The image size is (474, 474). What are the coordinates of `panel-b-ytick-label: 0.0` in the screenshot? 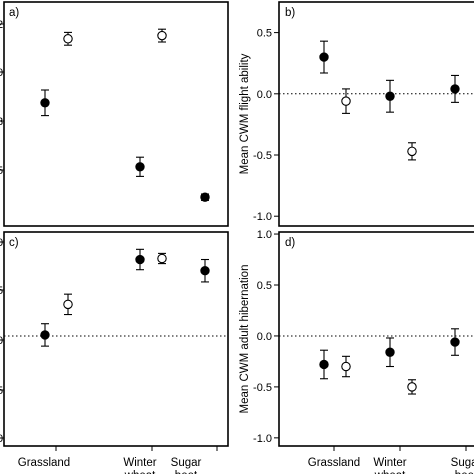 It's located at (264, 95).